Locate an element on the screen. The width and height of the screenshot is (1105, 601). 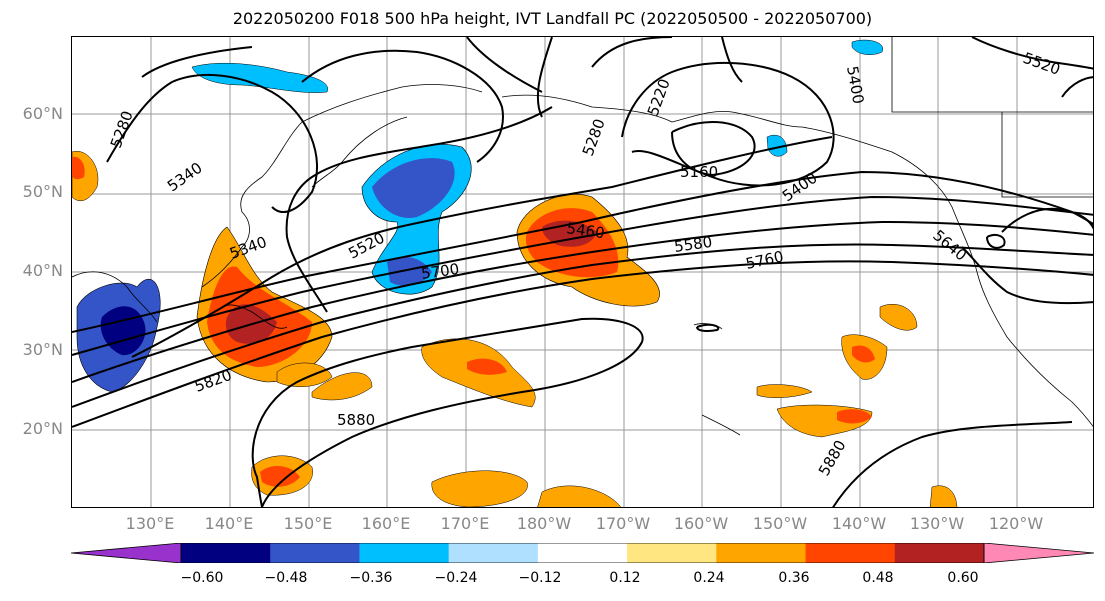
lon-label-150e: 150°E is located at coordinates (308, 523).